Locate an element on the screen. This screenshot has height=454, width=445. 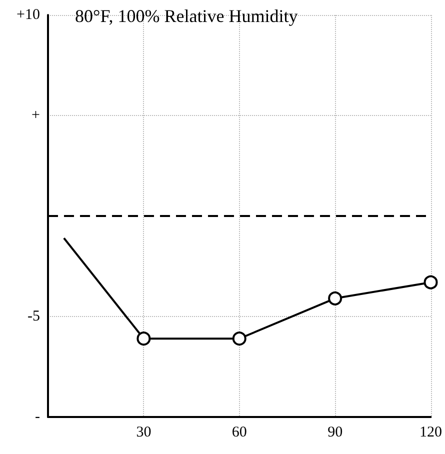
x-tick-label: 60 is located at coordinates (239, 432).